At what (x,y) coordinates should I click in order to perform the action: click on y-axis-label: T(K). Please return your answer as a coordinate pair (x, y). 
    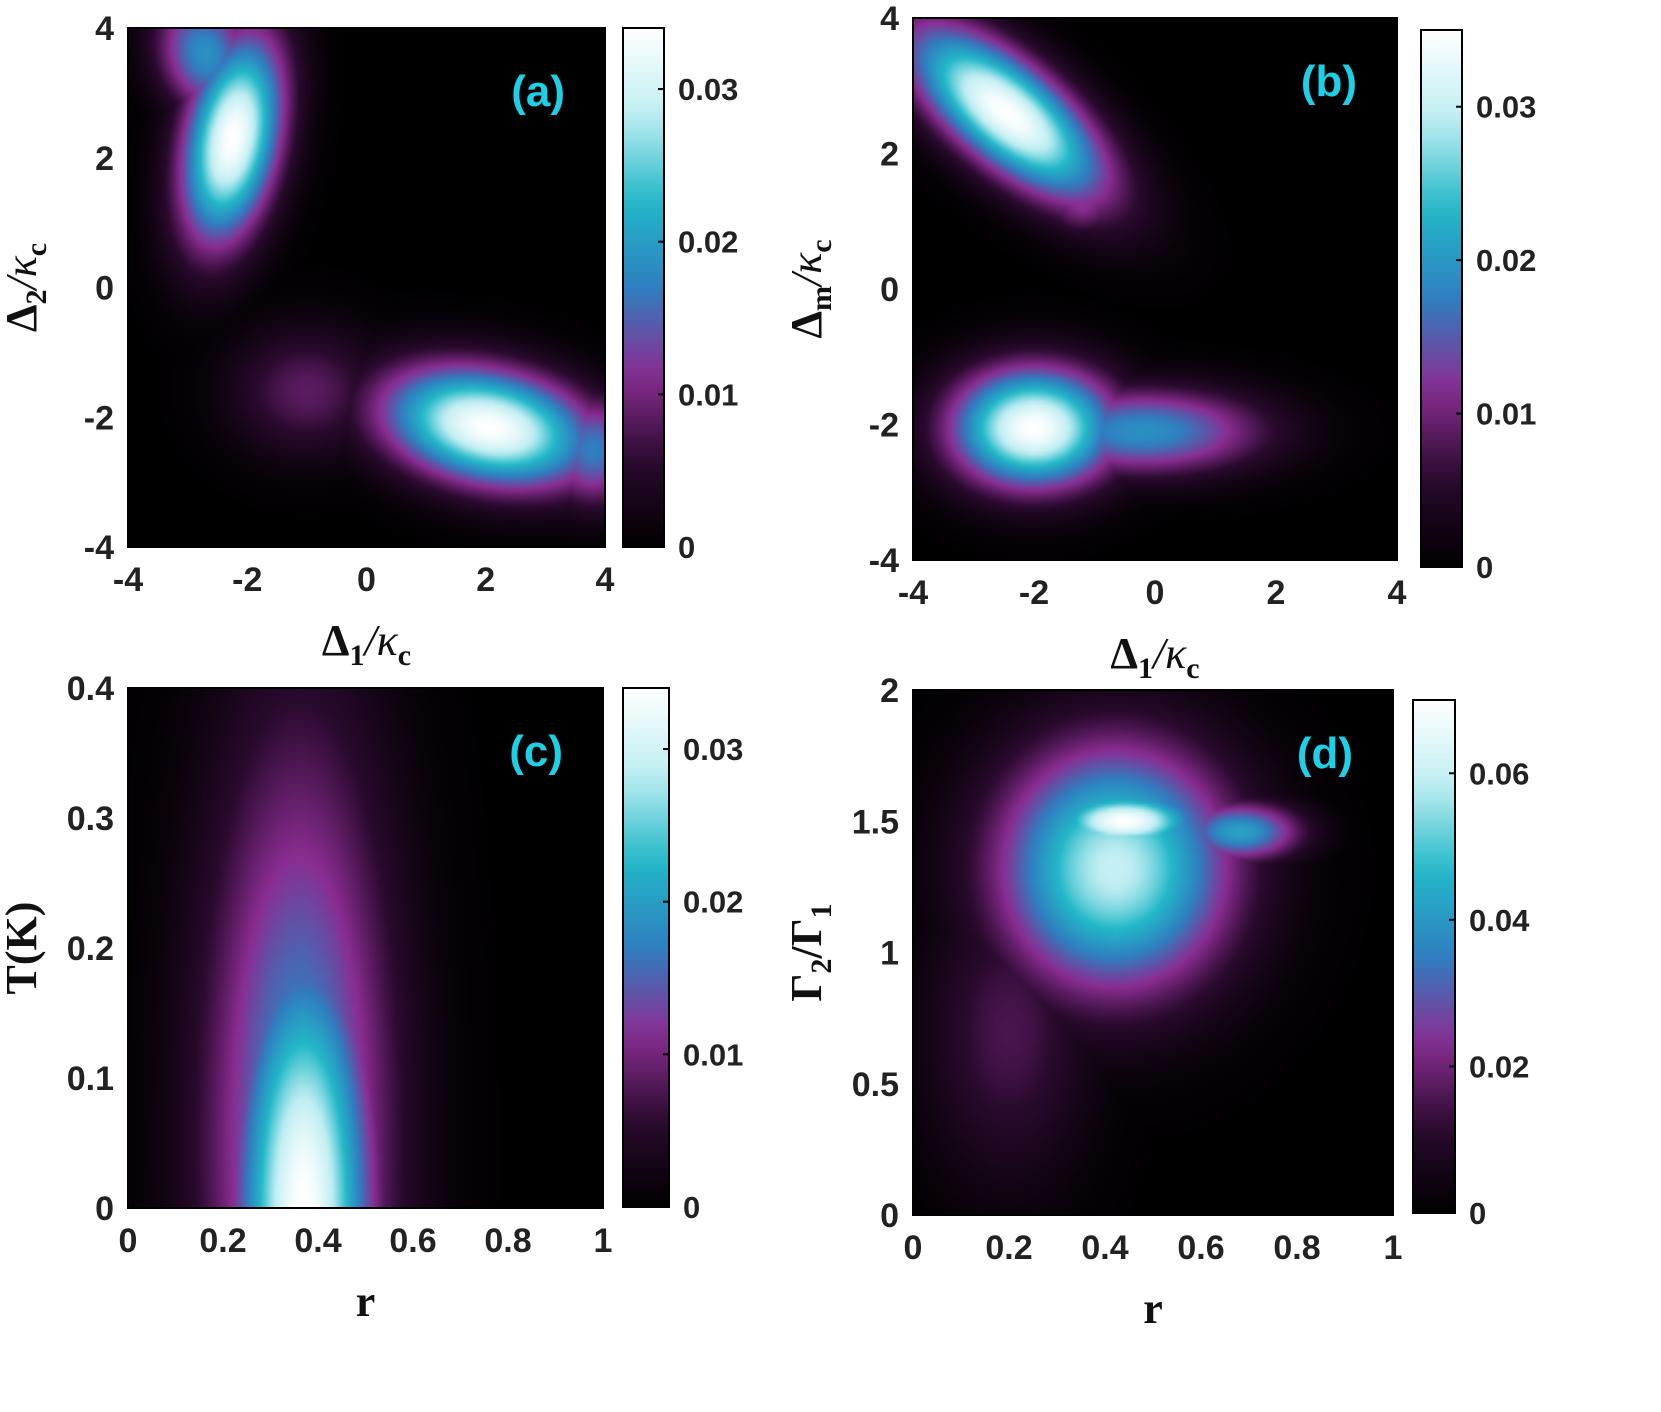
    Looking at the image, I should click on (23, 948).